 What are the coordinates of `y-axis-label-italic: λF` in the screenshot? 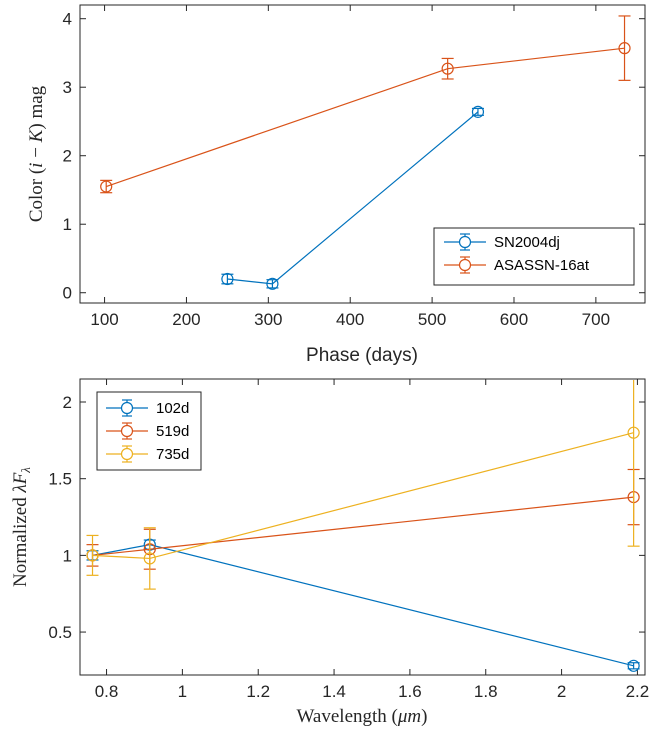 It's located at (20, 482).